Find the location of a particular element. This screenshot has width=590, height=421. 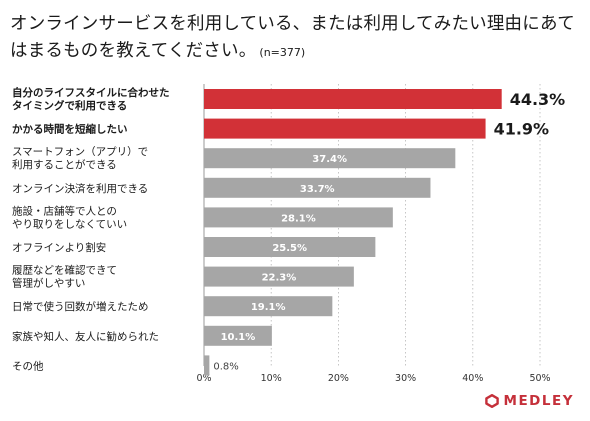

category-label: その他 is located at coordinates (28, 365).